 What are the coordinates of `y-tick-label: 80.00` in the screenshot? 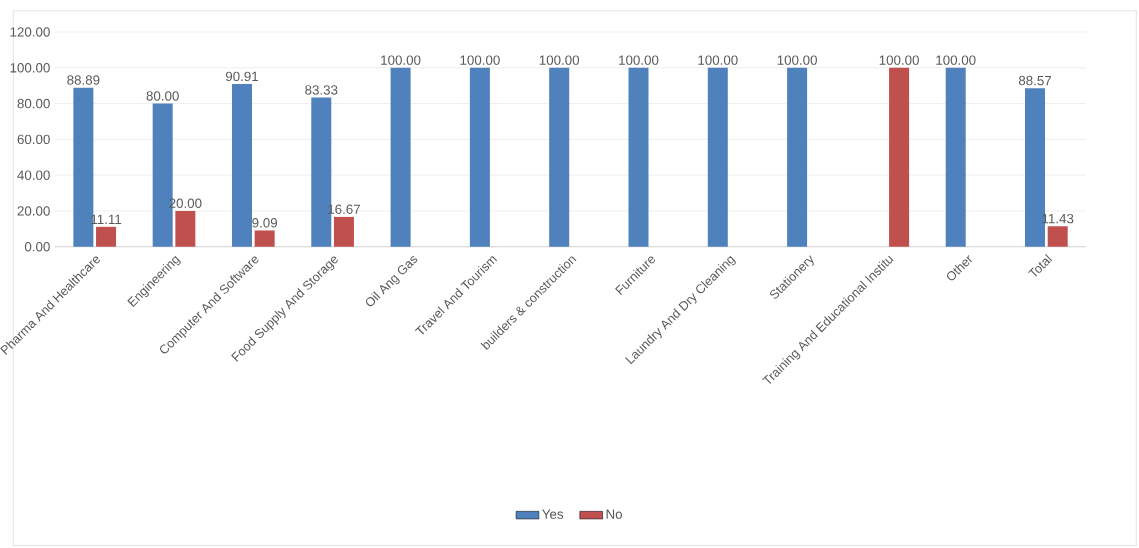 It's located at (33, 103).